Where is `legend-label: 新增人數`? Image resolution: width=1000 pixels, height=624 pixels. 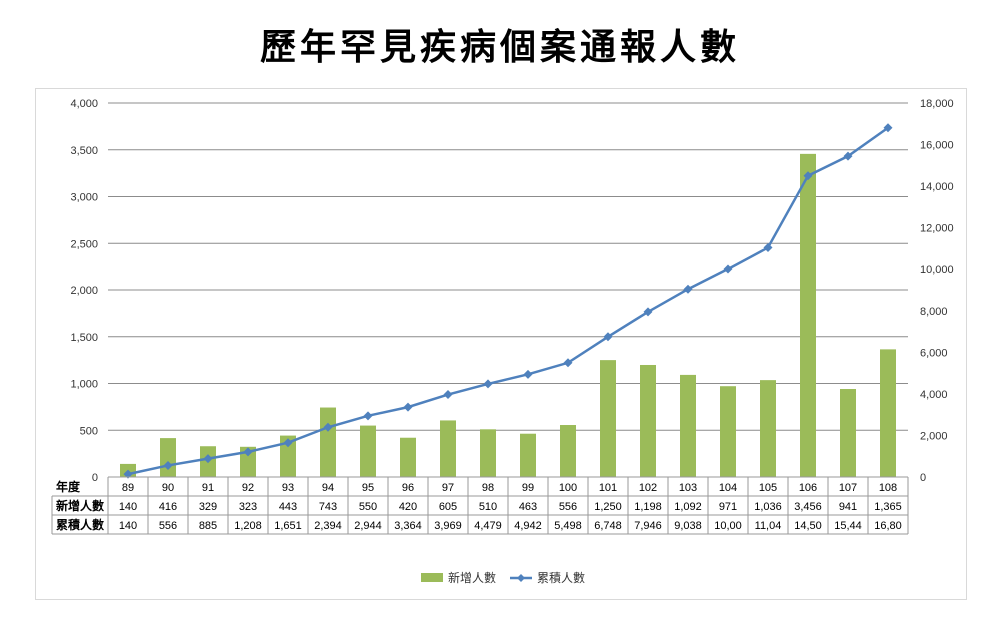 legend-label: 新增人數 is located at coordinates (472, 577).